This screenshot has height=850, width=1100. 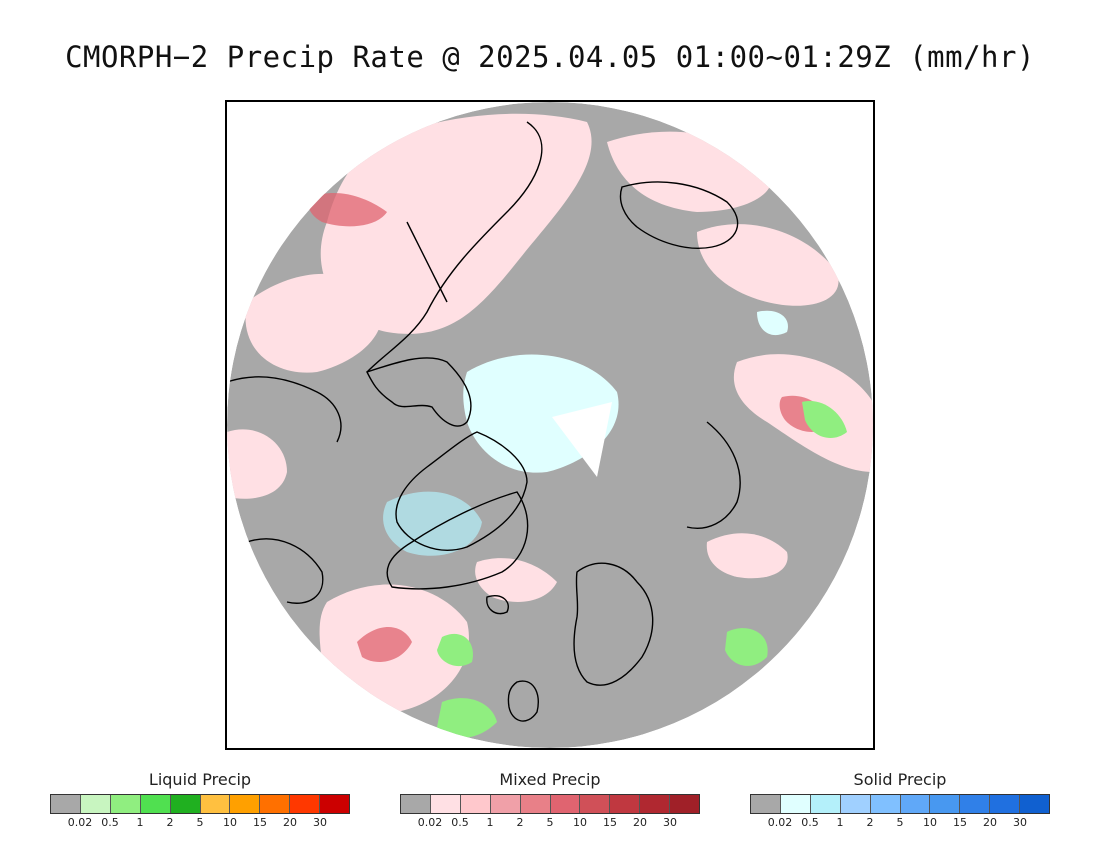 What do you see at coordinates (930, 822) in the screenshot?
I see `solid-tick-label: 10` at bounding box center [930, 822].